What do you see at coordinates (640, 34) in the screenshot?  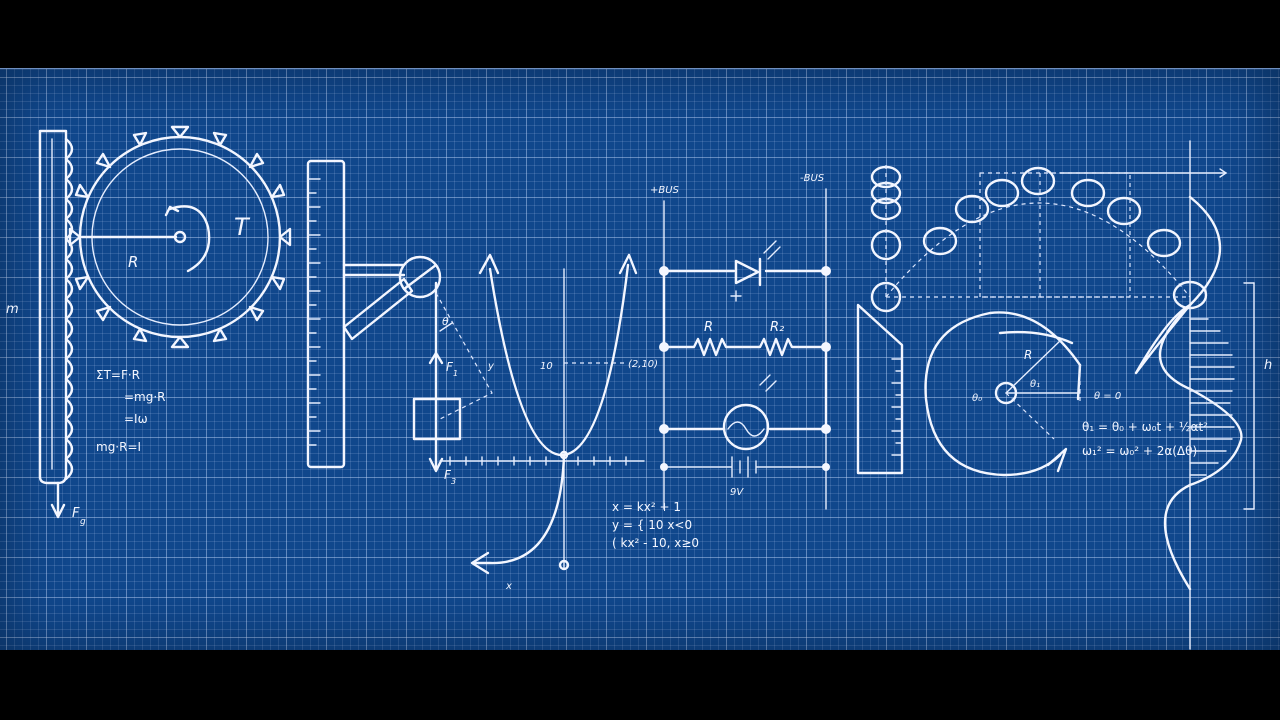 I see `letterbox-top` at bounding box center [640, 34].